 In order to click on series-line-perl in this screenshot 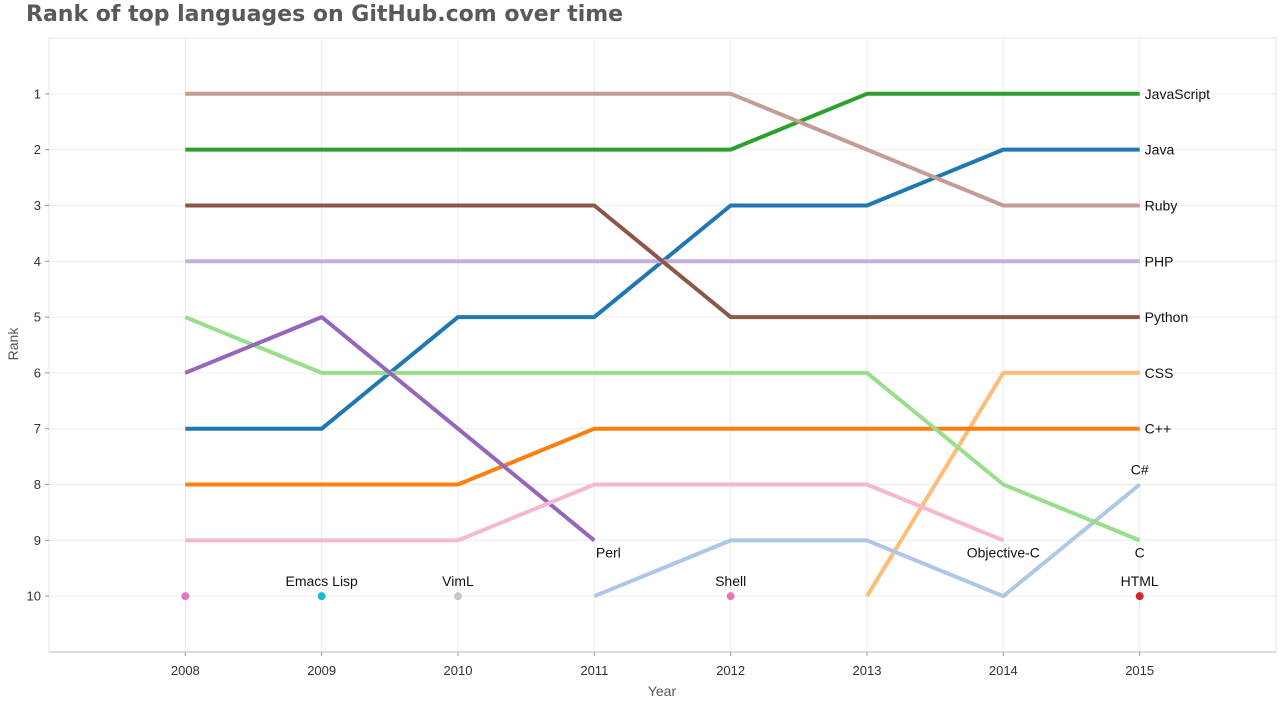, I will do `click(390, 428)`.